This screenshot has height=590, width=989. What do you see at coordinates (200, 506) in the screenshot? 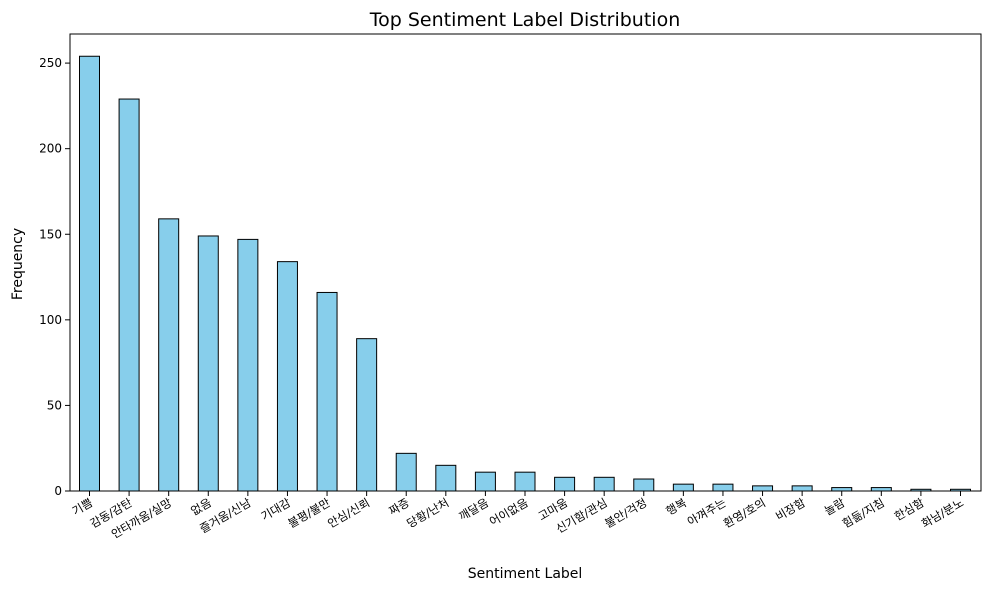
I see `x-tick-label: 없음` at bounding box center [200, 506].